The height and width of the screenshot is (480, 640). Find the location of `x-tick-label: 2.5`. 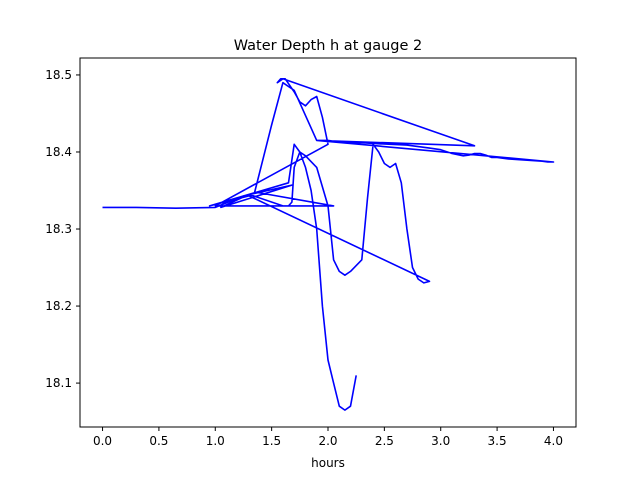

x-tick-label: 2.5 is located at coordinates (384, 441).